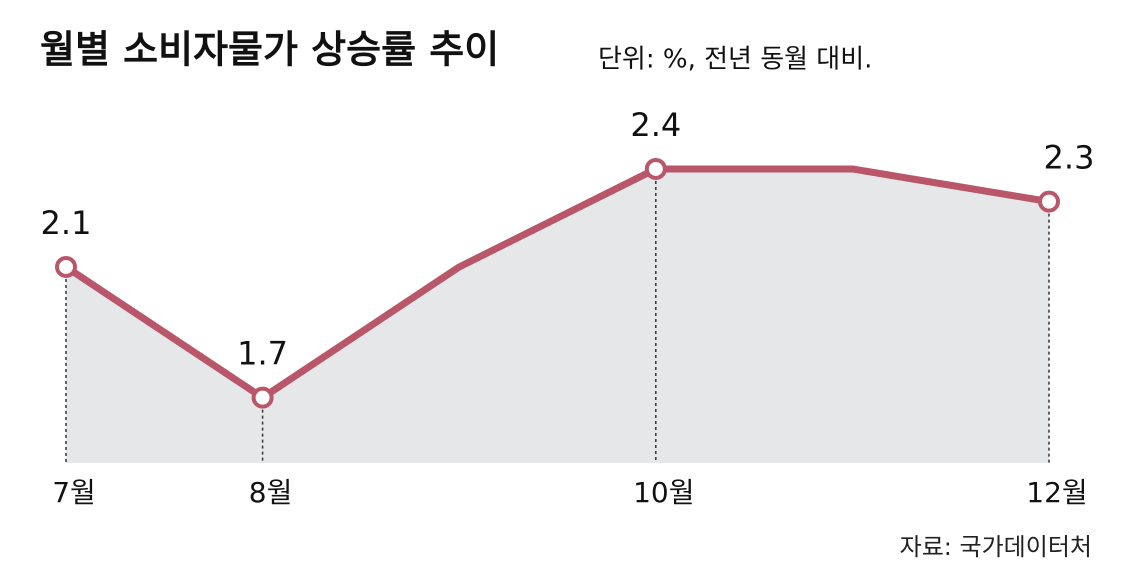 Image resolution: width=1135 pixels, height=586 pixels. Describe the element at coordinates (996, 547) in the screenshot. I see `source: 자료: 국가데이터처` at that location.